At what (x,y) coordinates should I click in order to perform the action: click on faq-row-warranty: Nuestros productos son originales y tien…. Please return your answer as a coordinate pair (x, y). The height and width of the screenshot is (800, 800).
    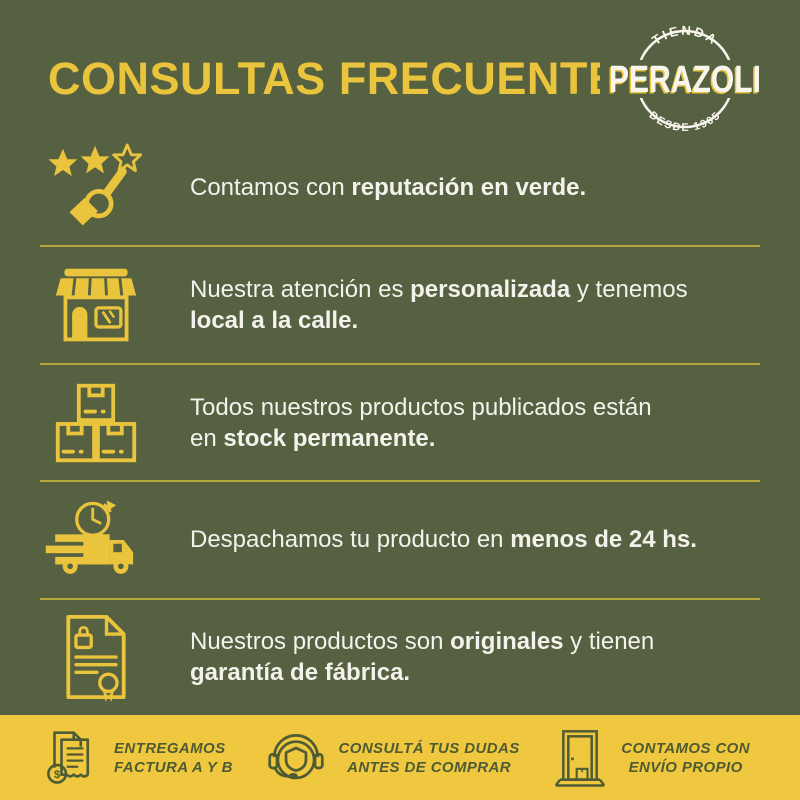
    Looking at the image, I should click on (400, 657).